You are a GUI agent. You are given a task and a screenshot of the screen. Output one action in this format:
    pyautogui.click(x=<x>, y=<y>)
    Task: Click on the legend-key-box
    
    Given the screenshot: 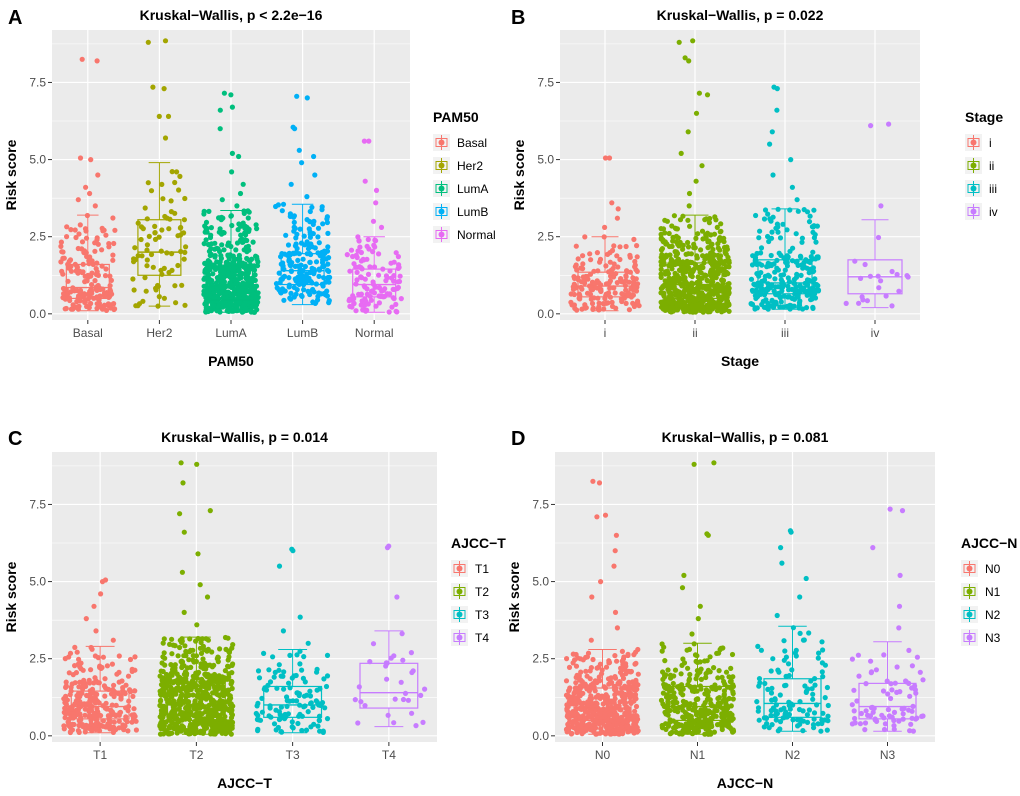 What is the action you would take?
    pyautogui.click(x=973, y=188)
    